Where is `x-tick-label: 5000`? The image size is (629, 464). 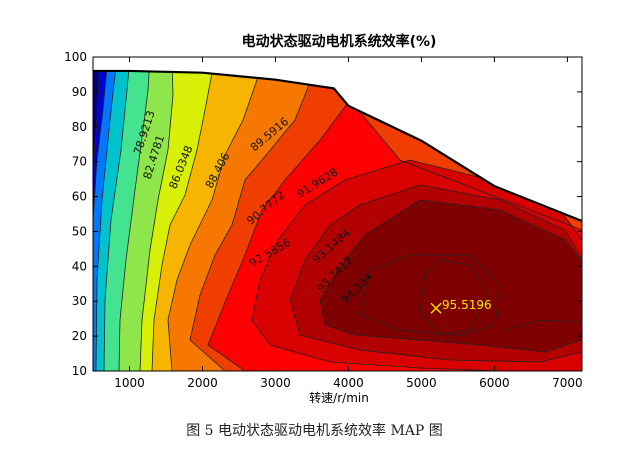
x-tick-label: 5000 is located at coordinates (421, 383).